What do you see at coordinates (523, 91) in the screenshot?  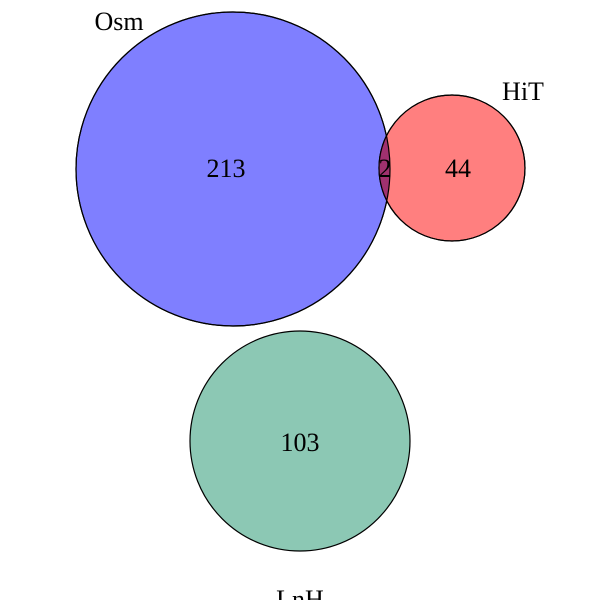 I see `set-label-hit: HiT` at bounding box center [523, 91].